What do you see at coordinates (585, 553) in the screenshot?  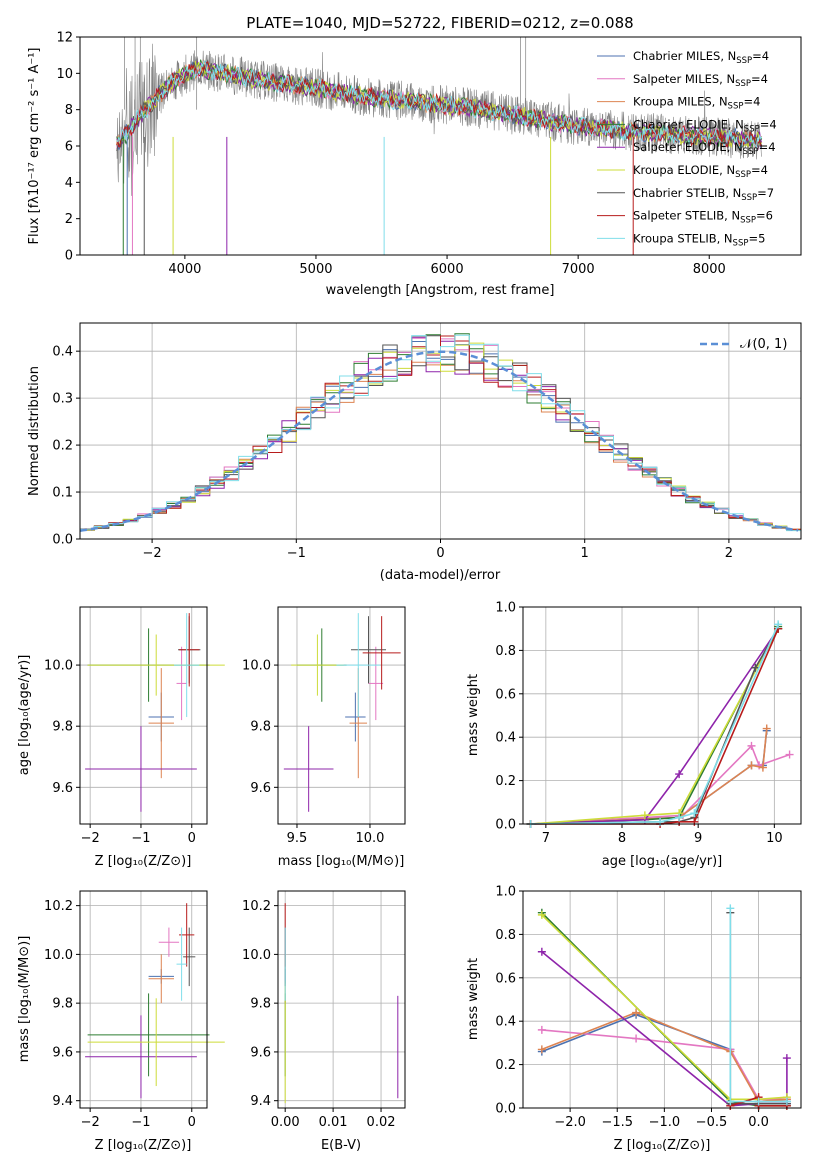 I see `x-tick-label: 1` at bounding box center [585, 553].